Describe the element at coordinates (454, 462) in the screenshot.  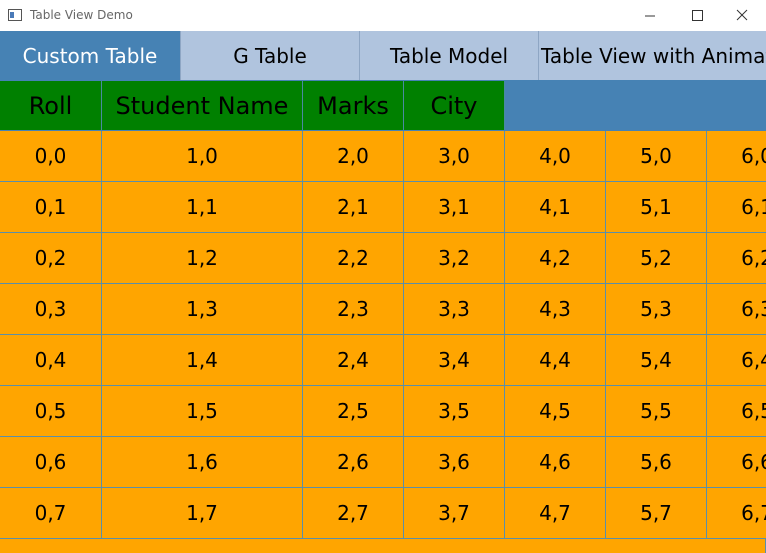
I see `table-cell: 3,6` at that location.